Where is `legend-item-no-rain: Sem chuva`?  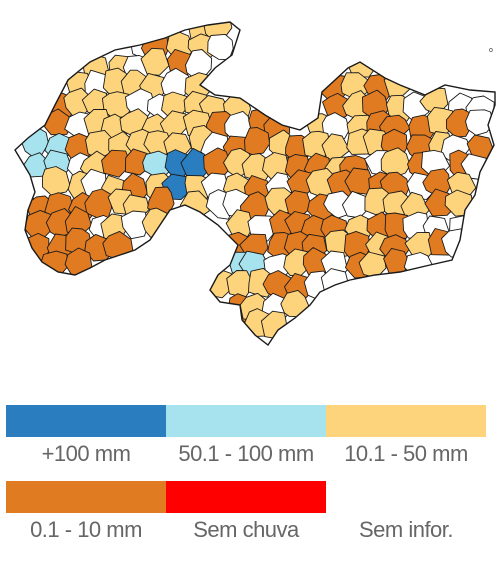 legend-item-no-rain: Sem chuva is located at coordinates (246, 512).